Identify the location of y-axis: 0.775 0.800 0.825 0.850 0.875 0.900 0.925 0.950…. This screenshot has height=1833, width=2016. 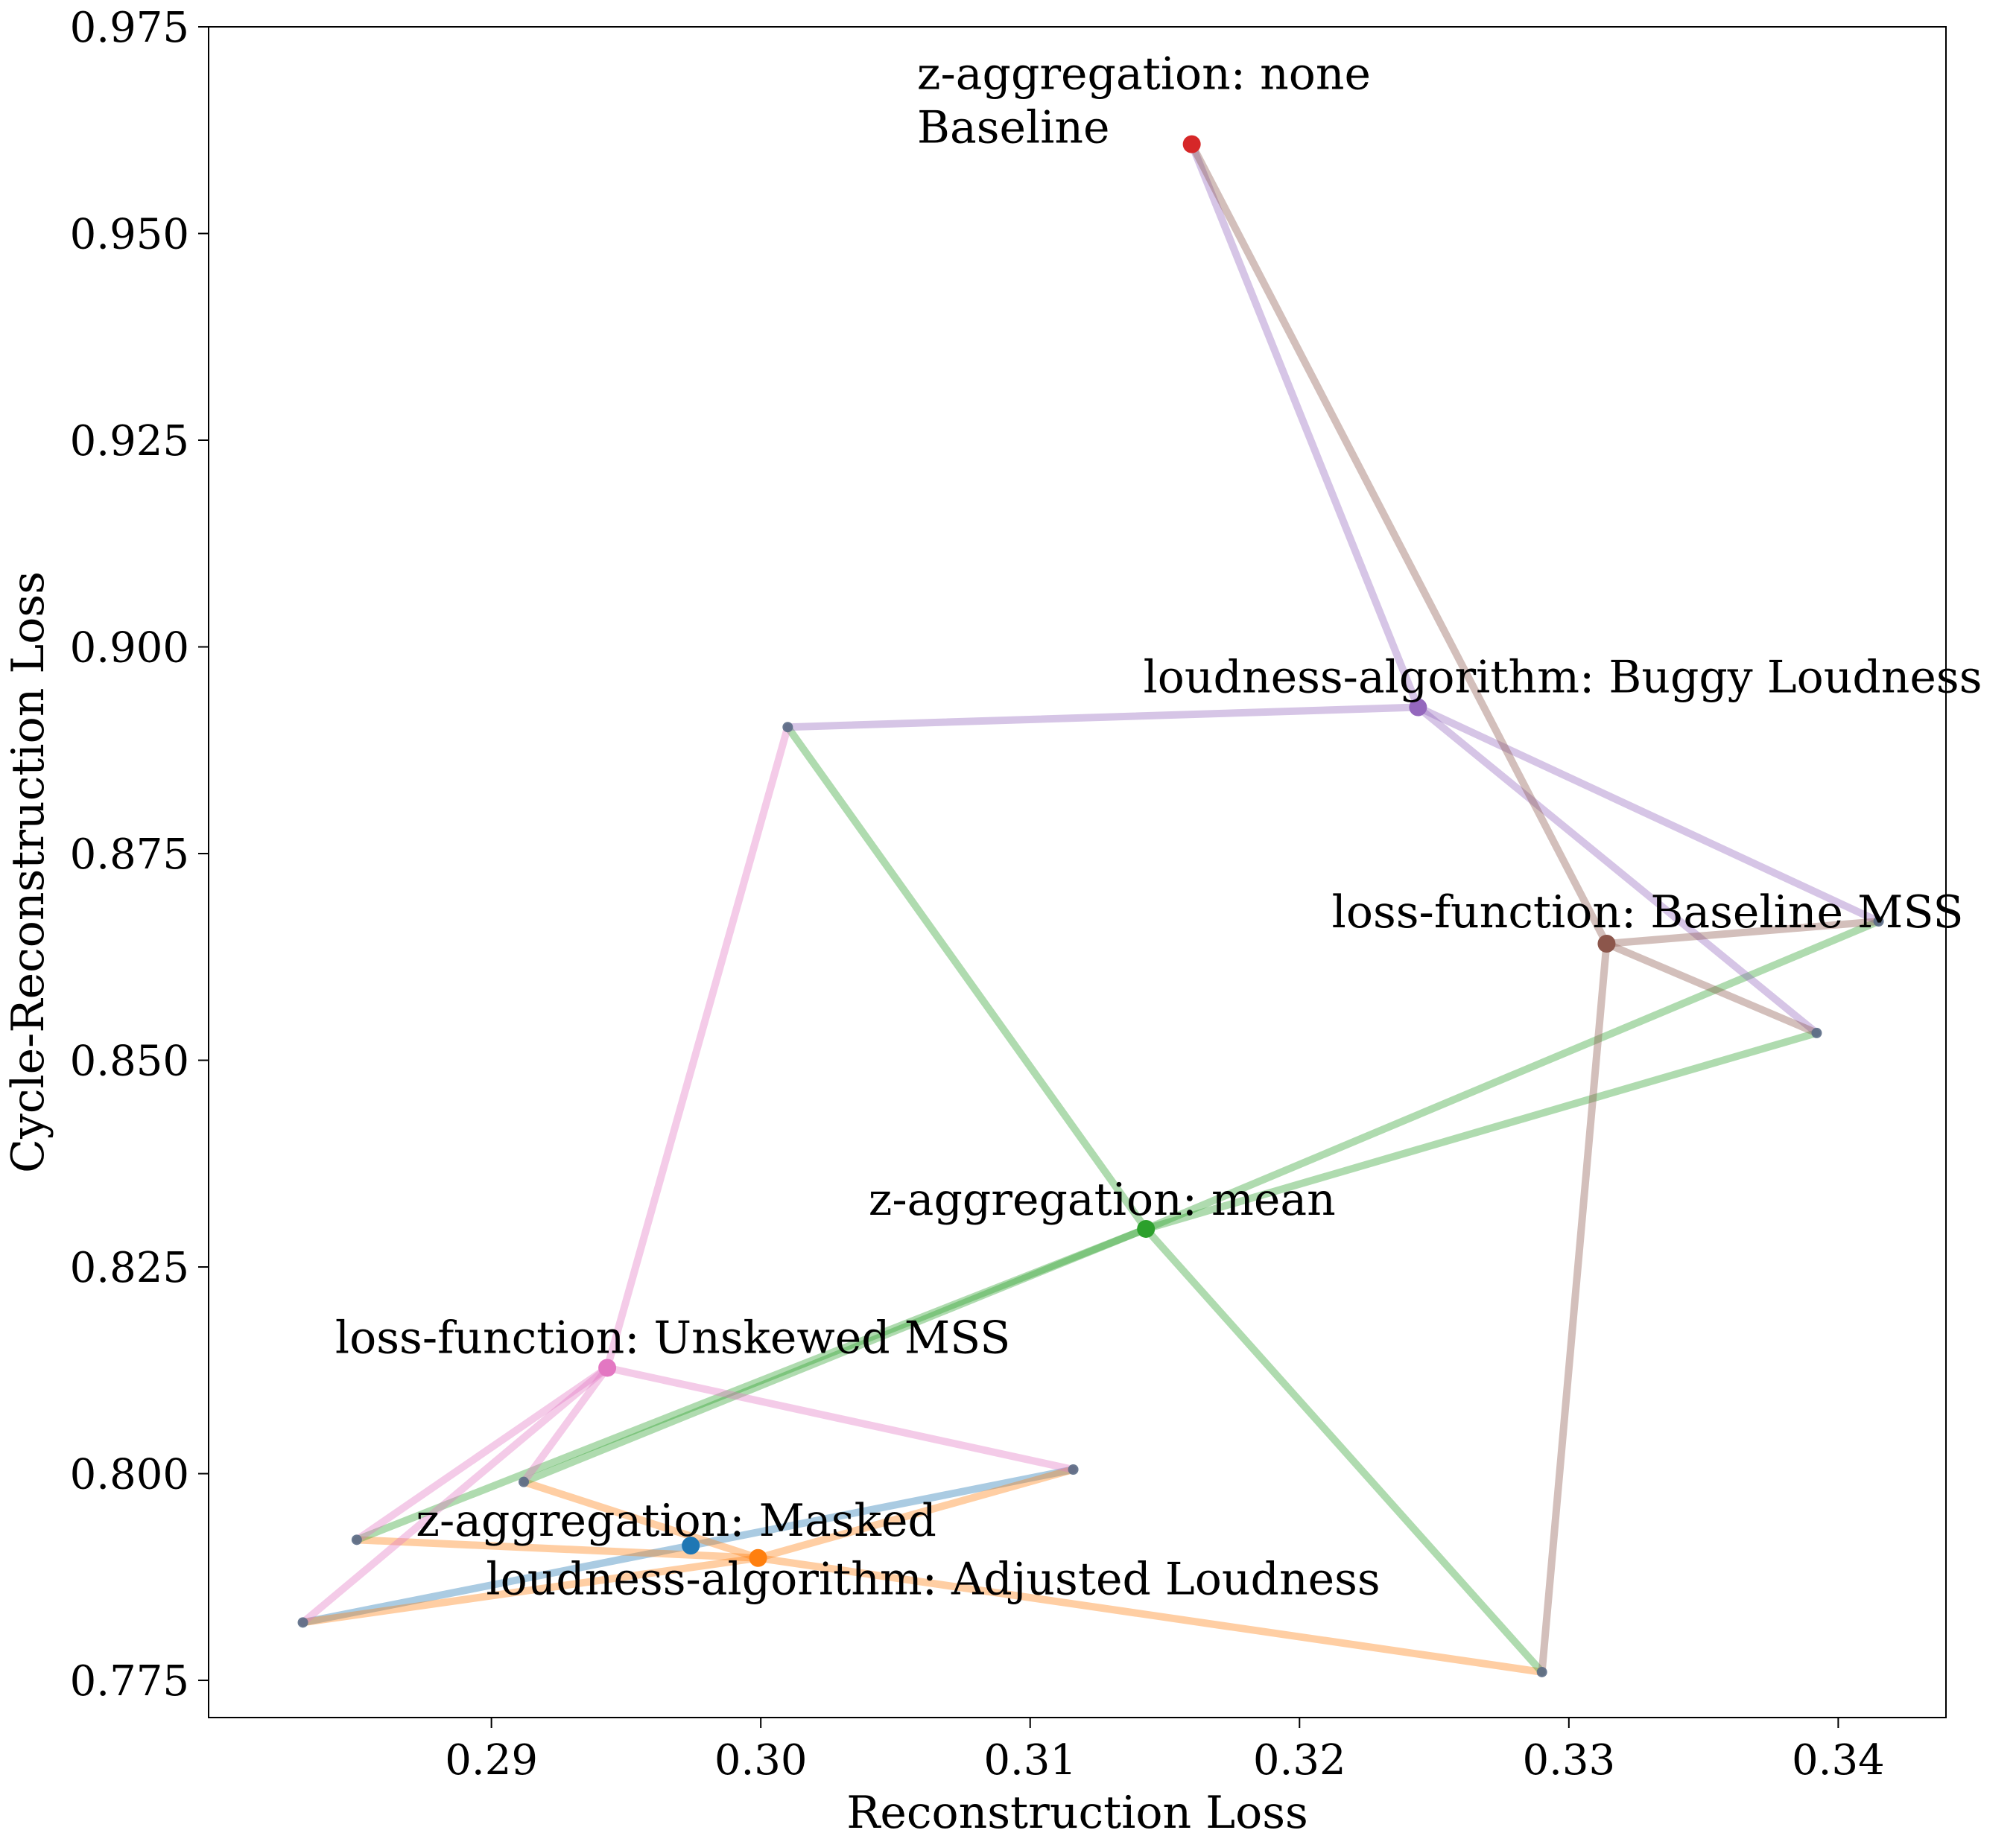
(139, 855).